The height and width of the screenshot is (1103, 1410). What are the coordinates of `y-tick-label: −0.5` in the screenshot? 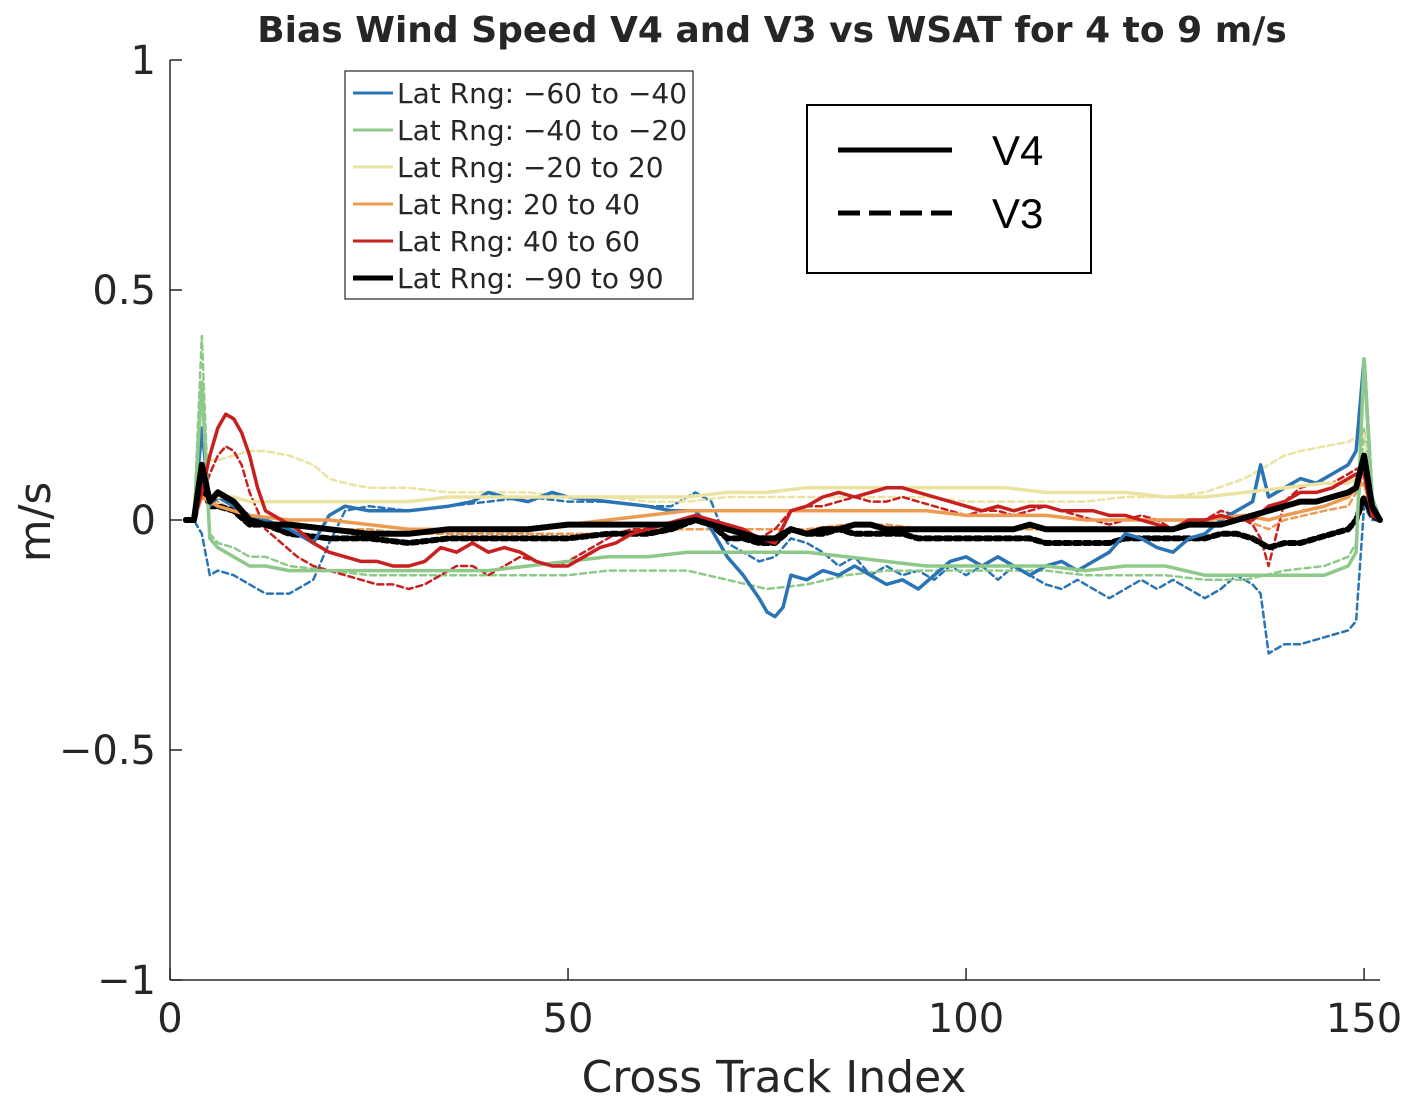 It's located at (107, 751).